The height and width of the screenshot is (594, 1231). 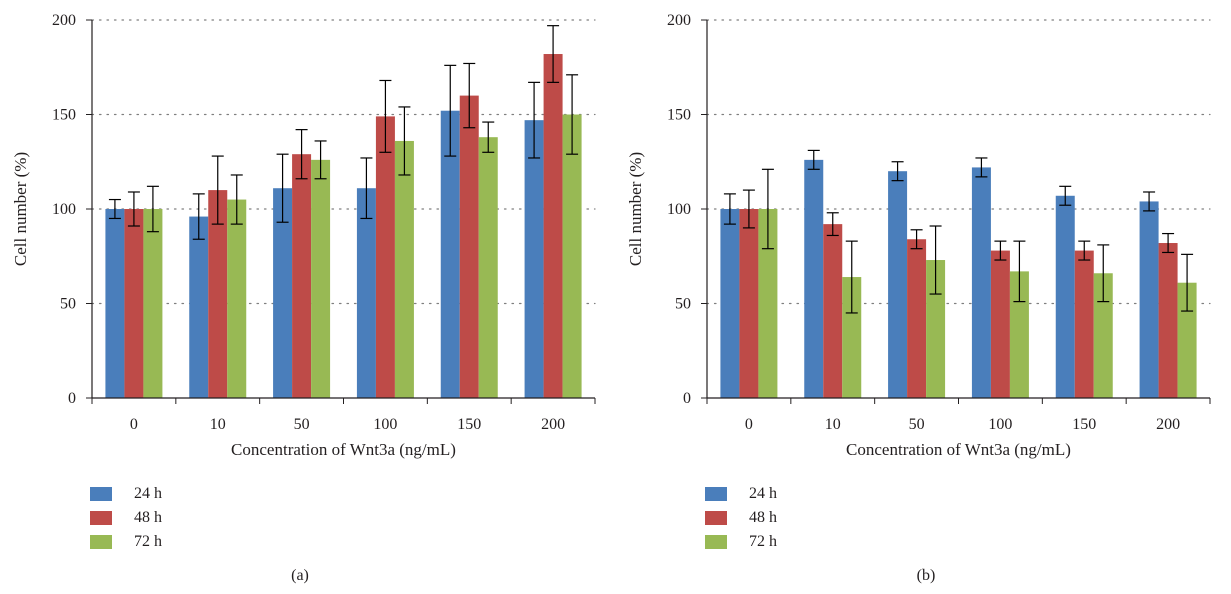 I want to click on legend-b: 24 h 48 h 72 h, so click(x=741, y=518).